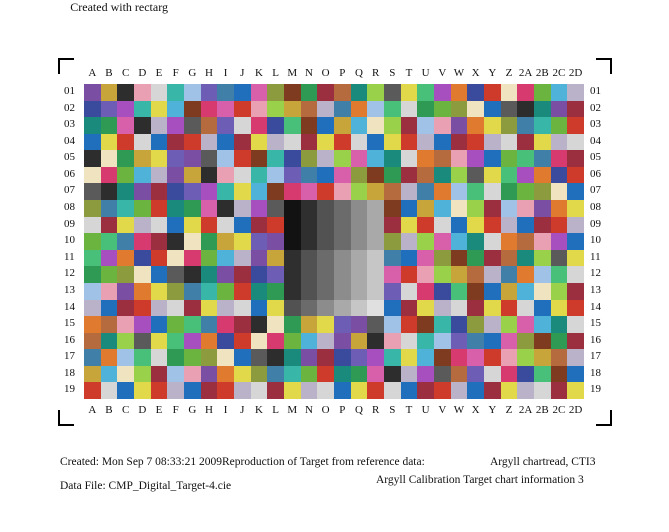 Image resolution: width=669 pixels, height=532 pixels. I want to click on row-label: 12, so click(69, 273).